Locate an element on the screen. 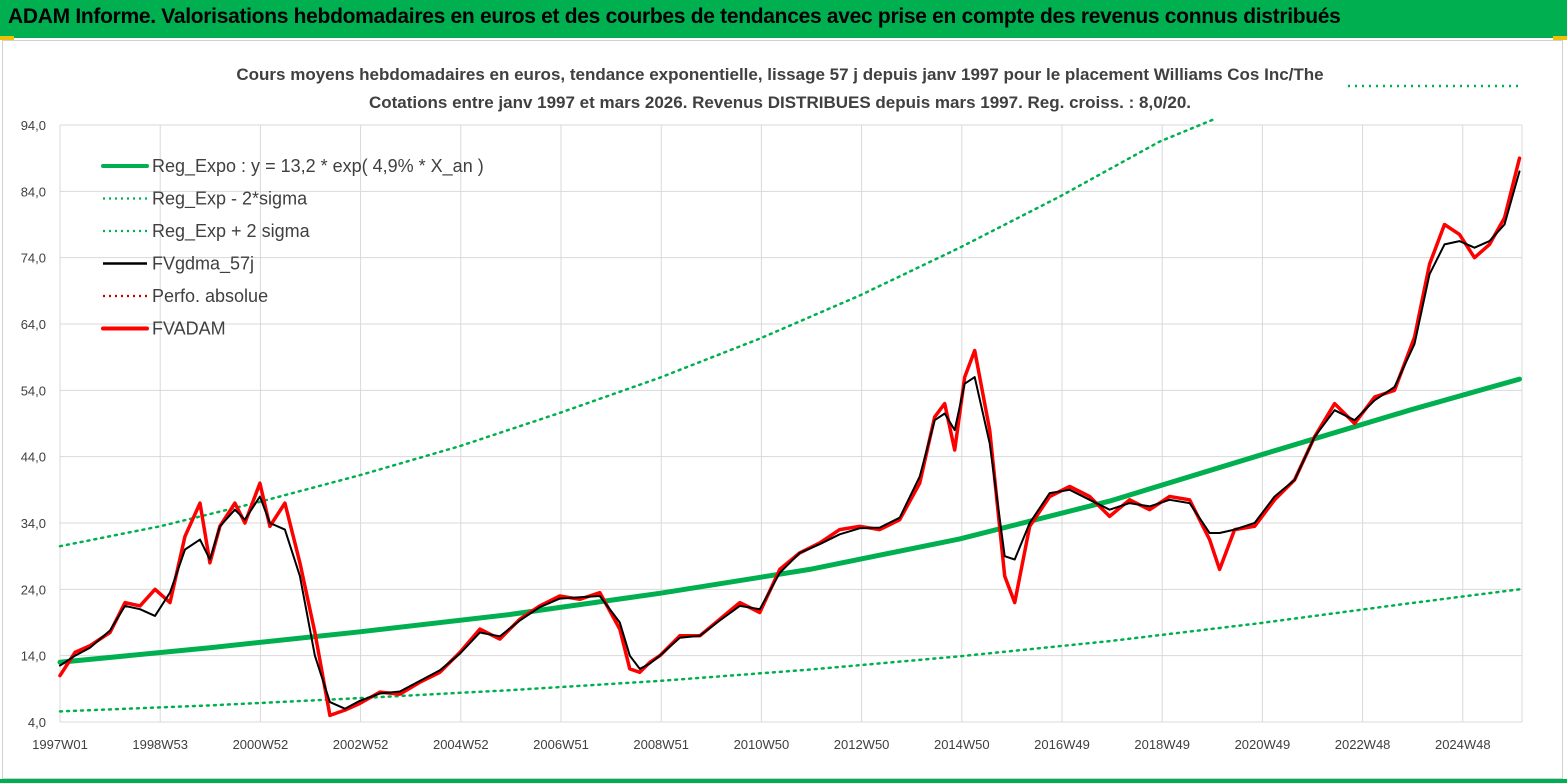 The height and width of the screenshot is (783, 1567). legend-label-reg: Reg_Expo : y = 13,2 * exp( 4,9% * X_an ) is located at coordinates (318, 166).